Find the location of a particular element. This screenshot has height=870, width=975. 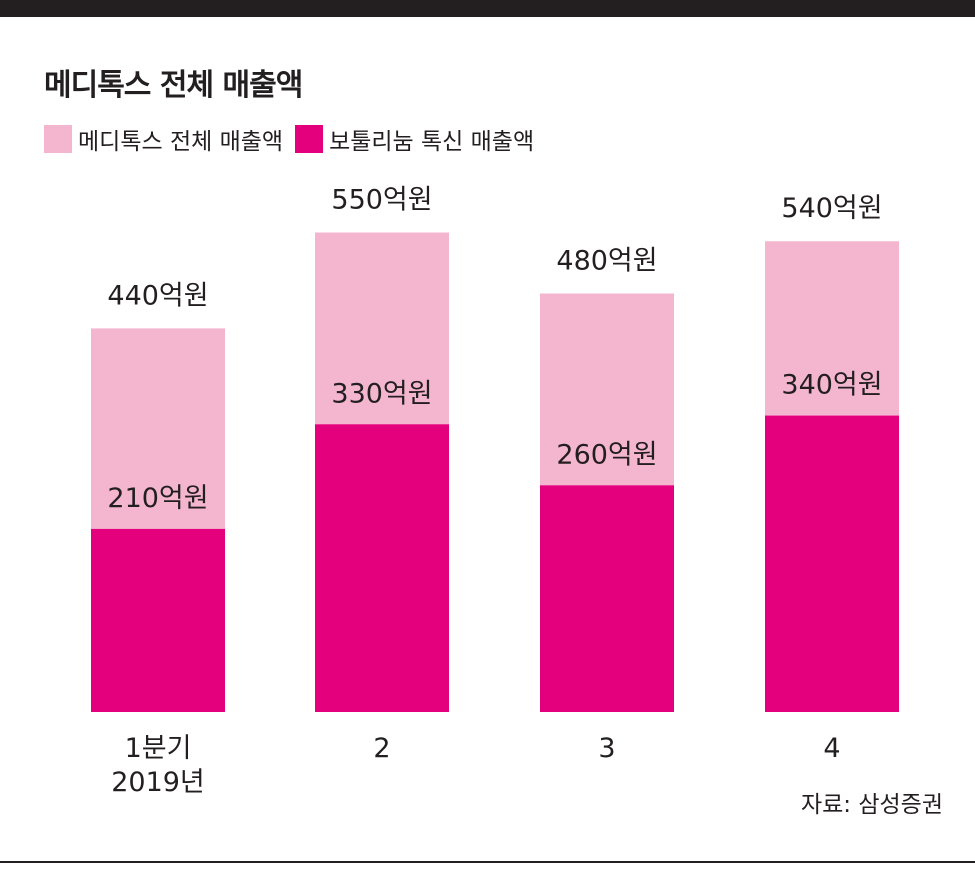

data-label-total: 550억원 is located at coordinates (381, 200).